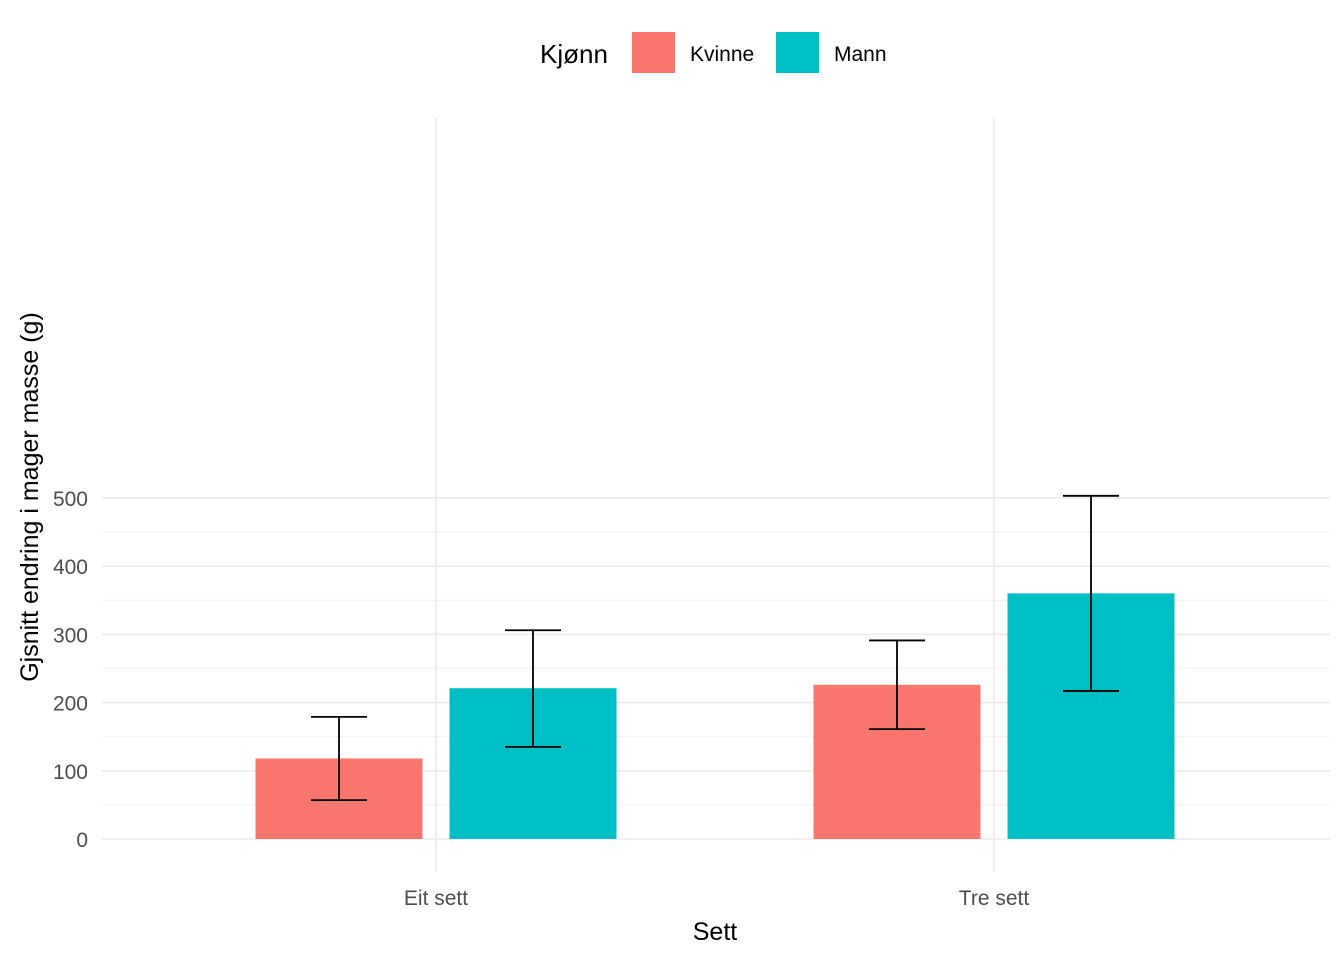 Image resolution: width=1344 pixels, height=960 pixels. I want to click on y-tick-label: 300, so click(70, 635).